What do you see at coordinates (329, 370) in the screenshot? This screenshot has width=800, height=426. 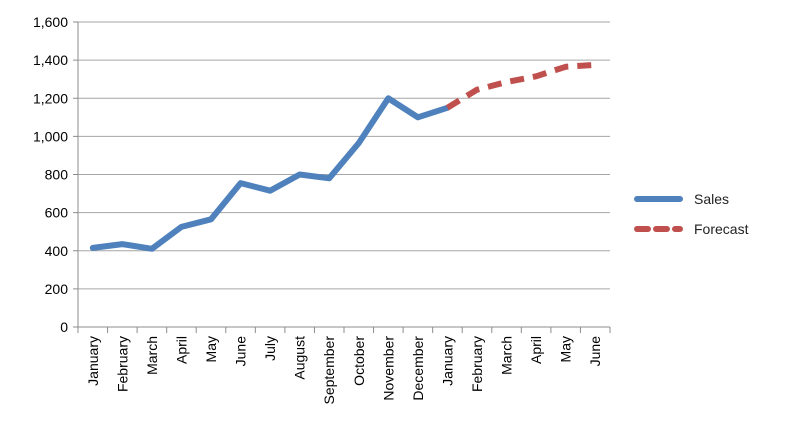 I see `x-tick-label: September` at bounding box center [329, 370].